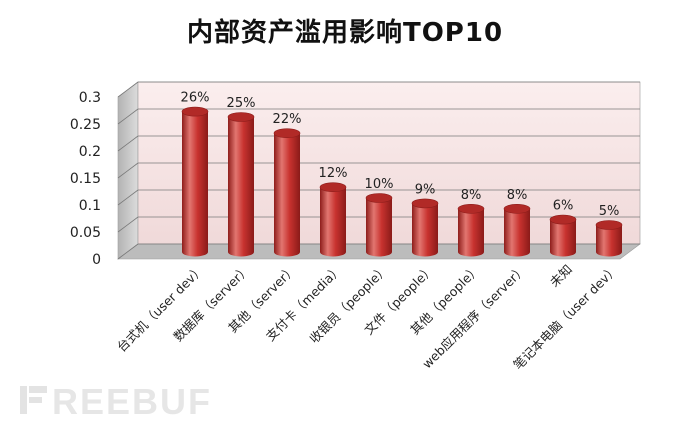 The width and height of the screenshot is (690, 427). What do you see at coordinates (348, 304) in the screenshot?
I see `x-tick-label: 收银员（people）` at bounding box center [348, 304].